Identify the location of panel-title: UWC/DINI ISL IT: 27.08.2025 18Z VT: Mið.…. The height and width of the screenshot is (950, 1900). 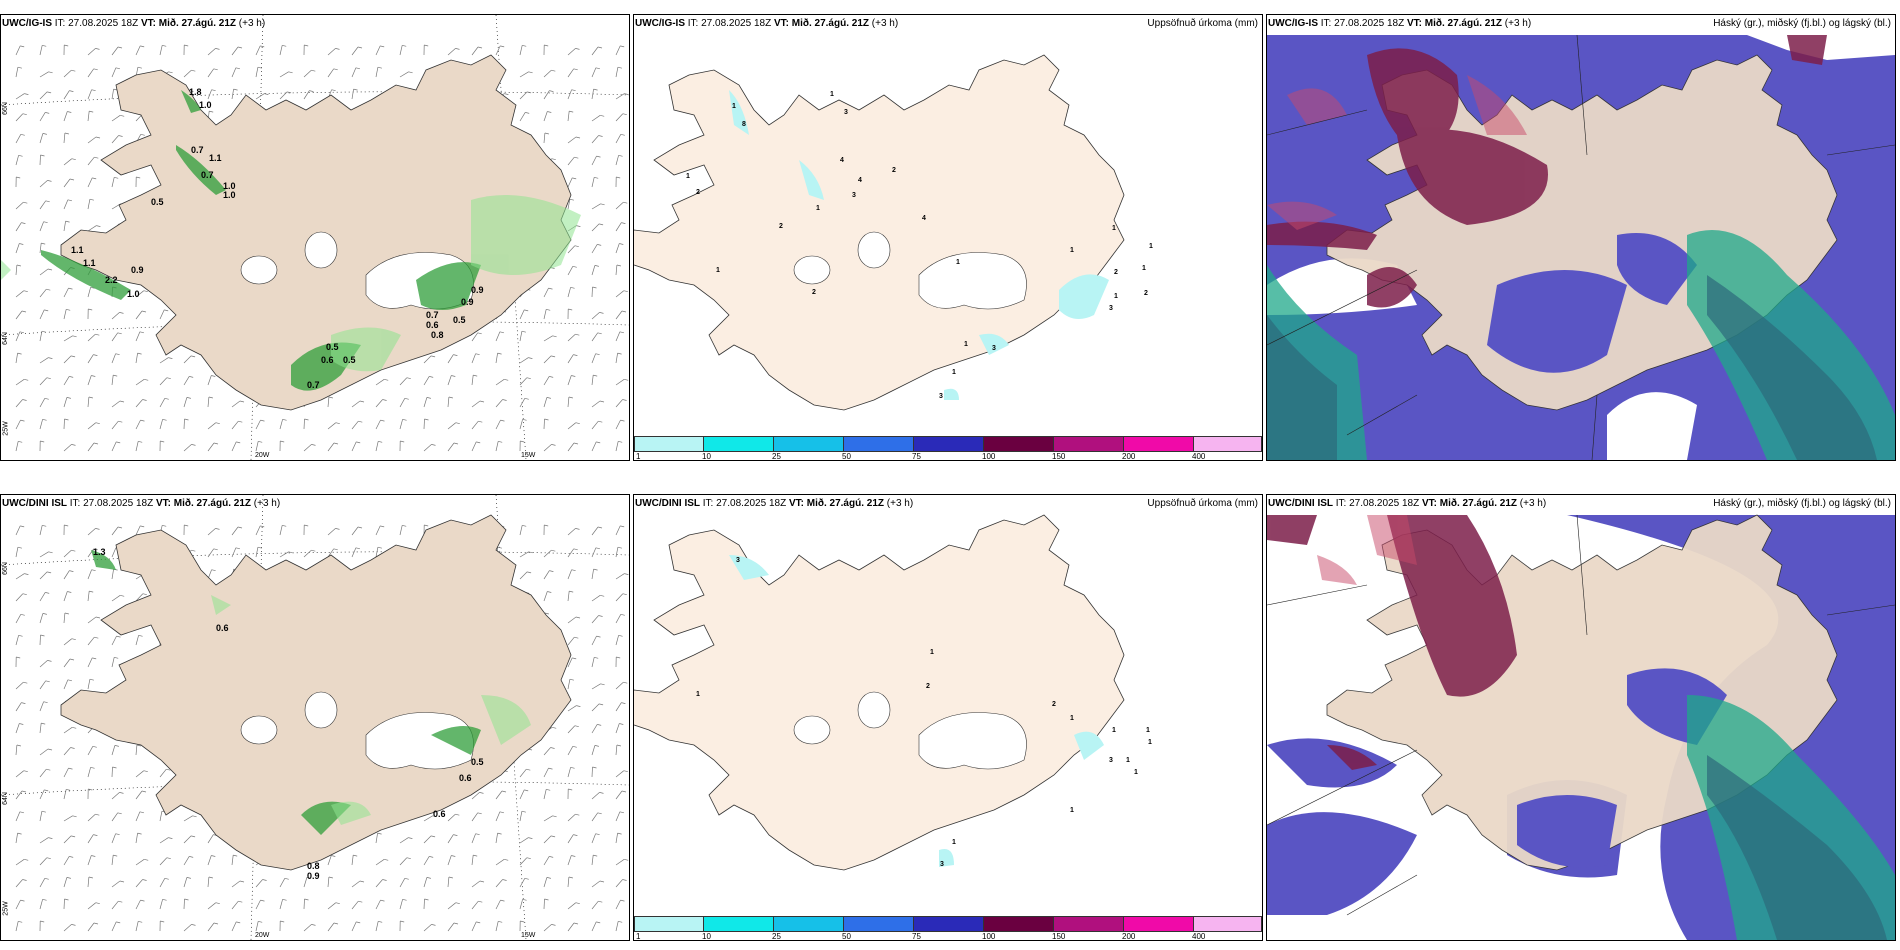
(1407, 503).